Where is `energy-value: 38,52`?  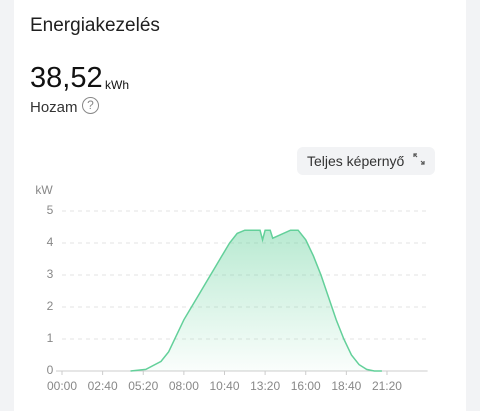
energy-value: 38,52 is located at coordinates (66, 78).